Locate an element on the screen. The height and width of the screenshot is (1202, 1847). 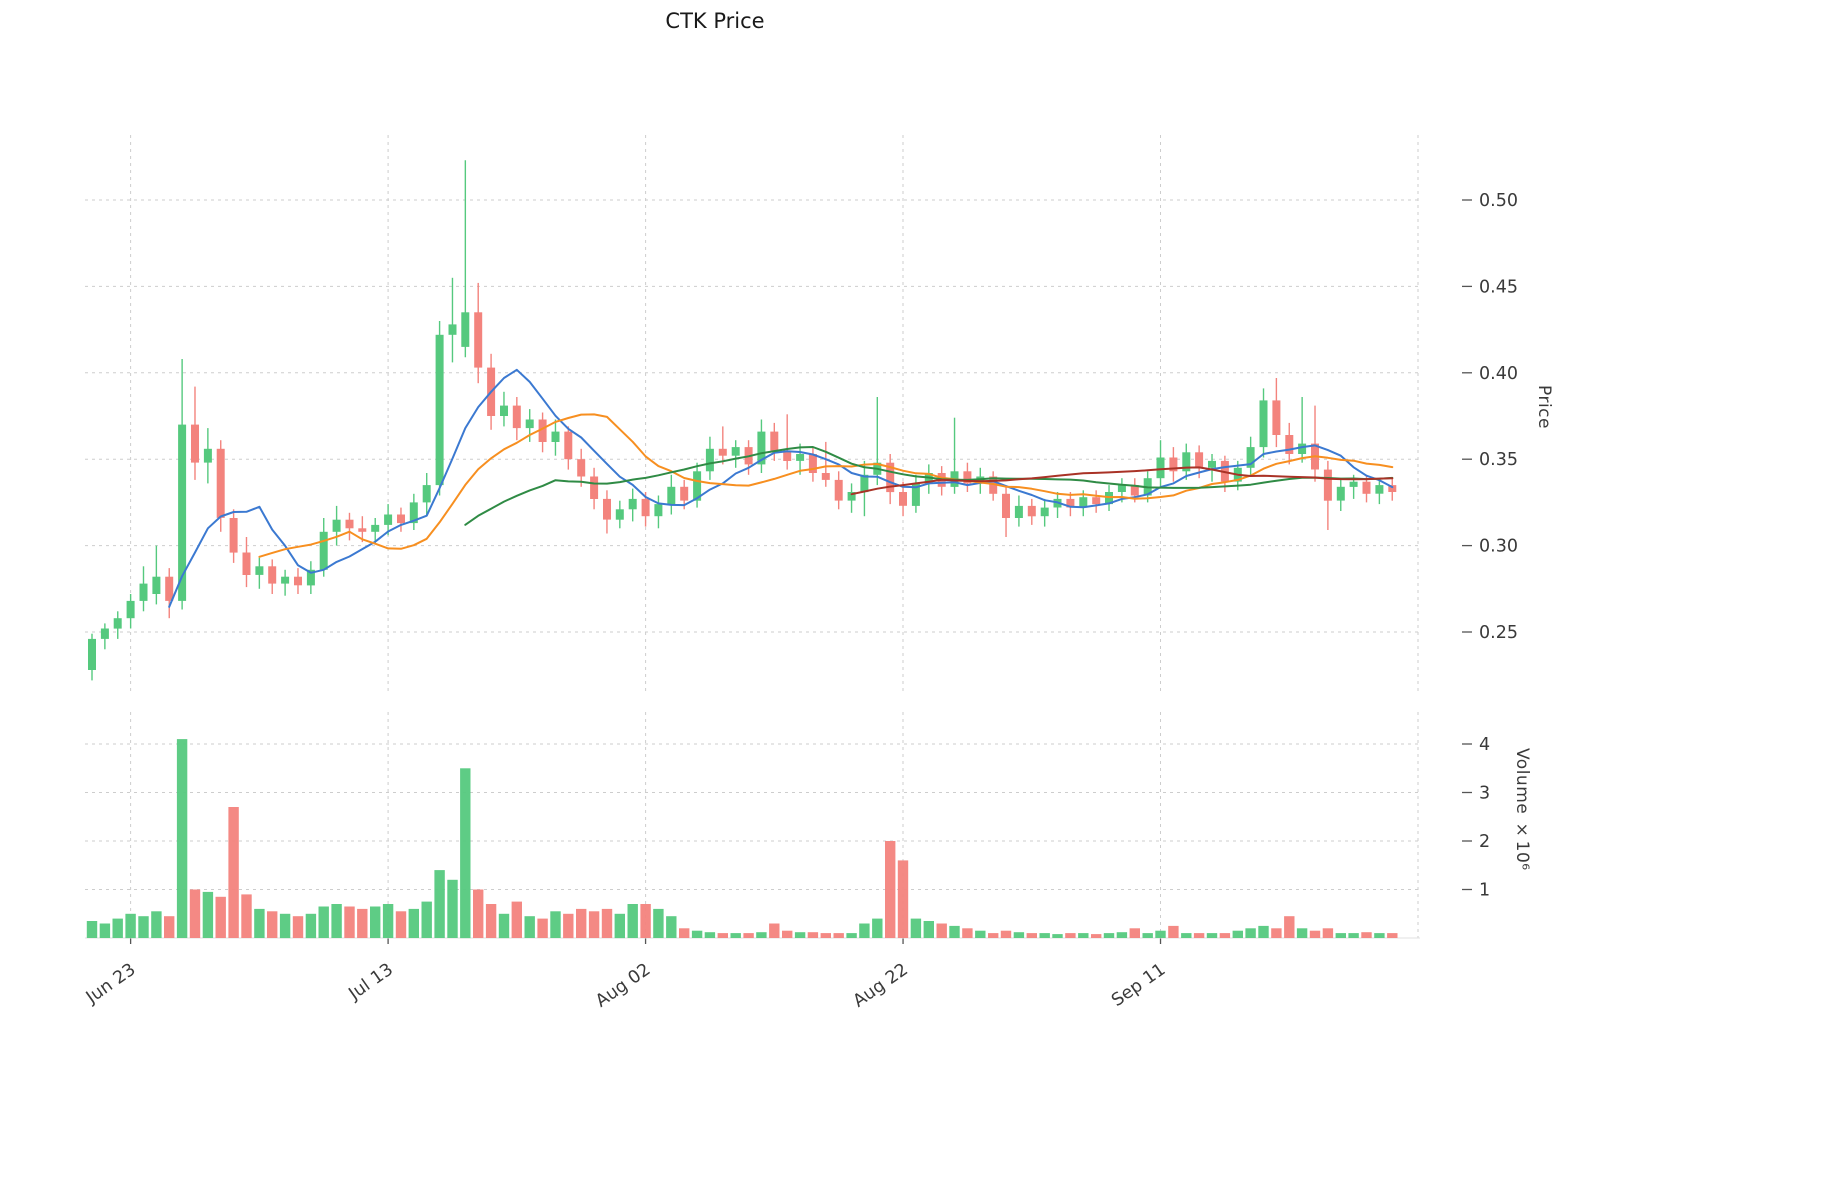
price-tick-label: 0.45 is located at coordinates (1498, 287).